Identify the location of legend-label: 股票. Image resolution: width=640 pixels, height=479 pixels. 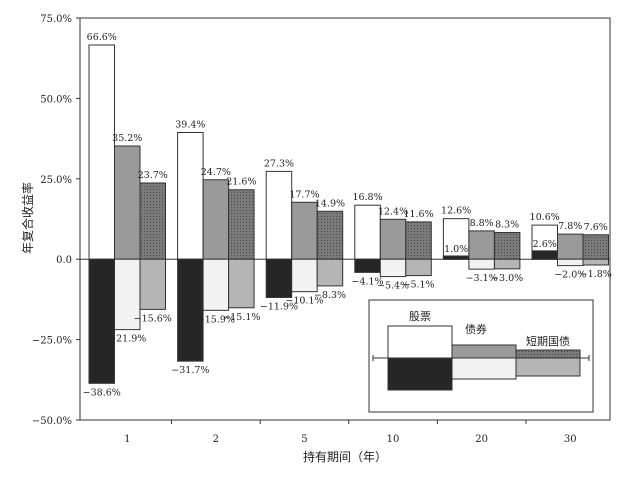
(420, 316).